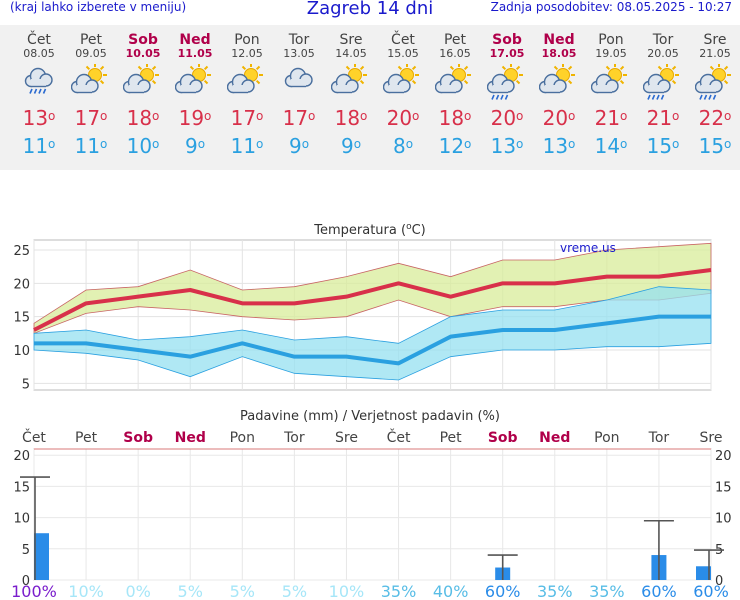  I want to click on forecast-day: Tor 13.05 17o 9o, so click(299, 95).